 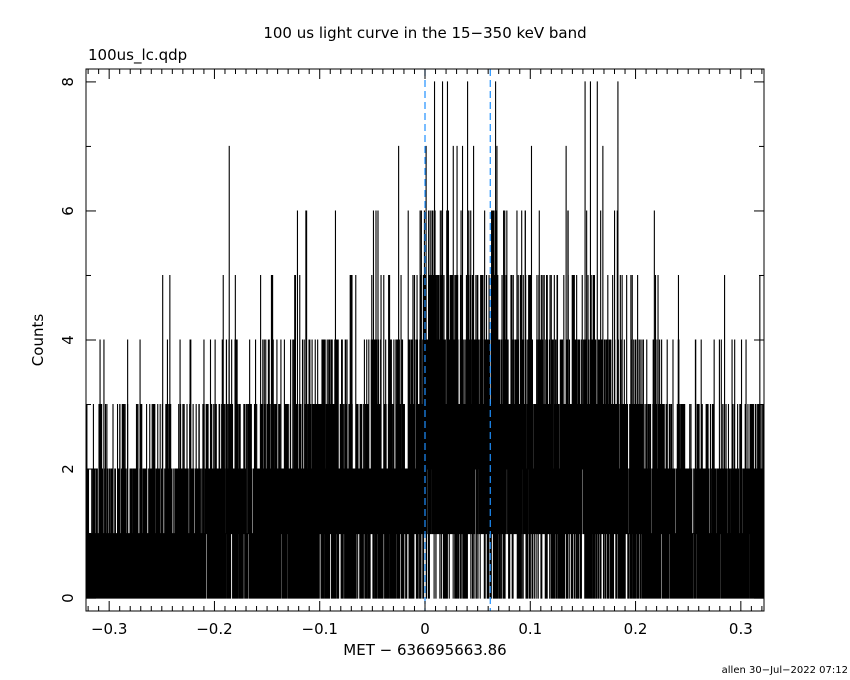 I want to click on x-tick-label: 0.1, so click(x=530, y=629).